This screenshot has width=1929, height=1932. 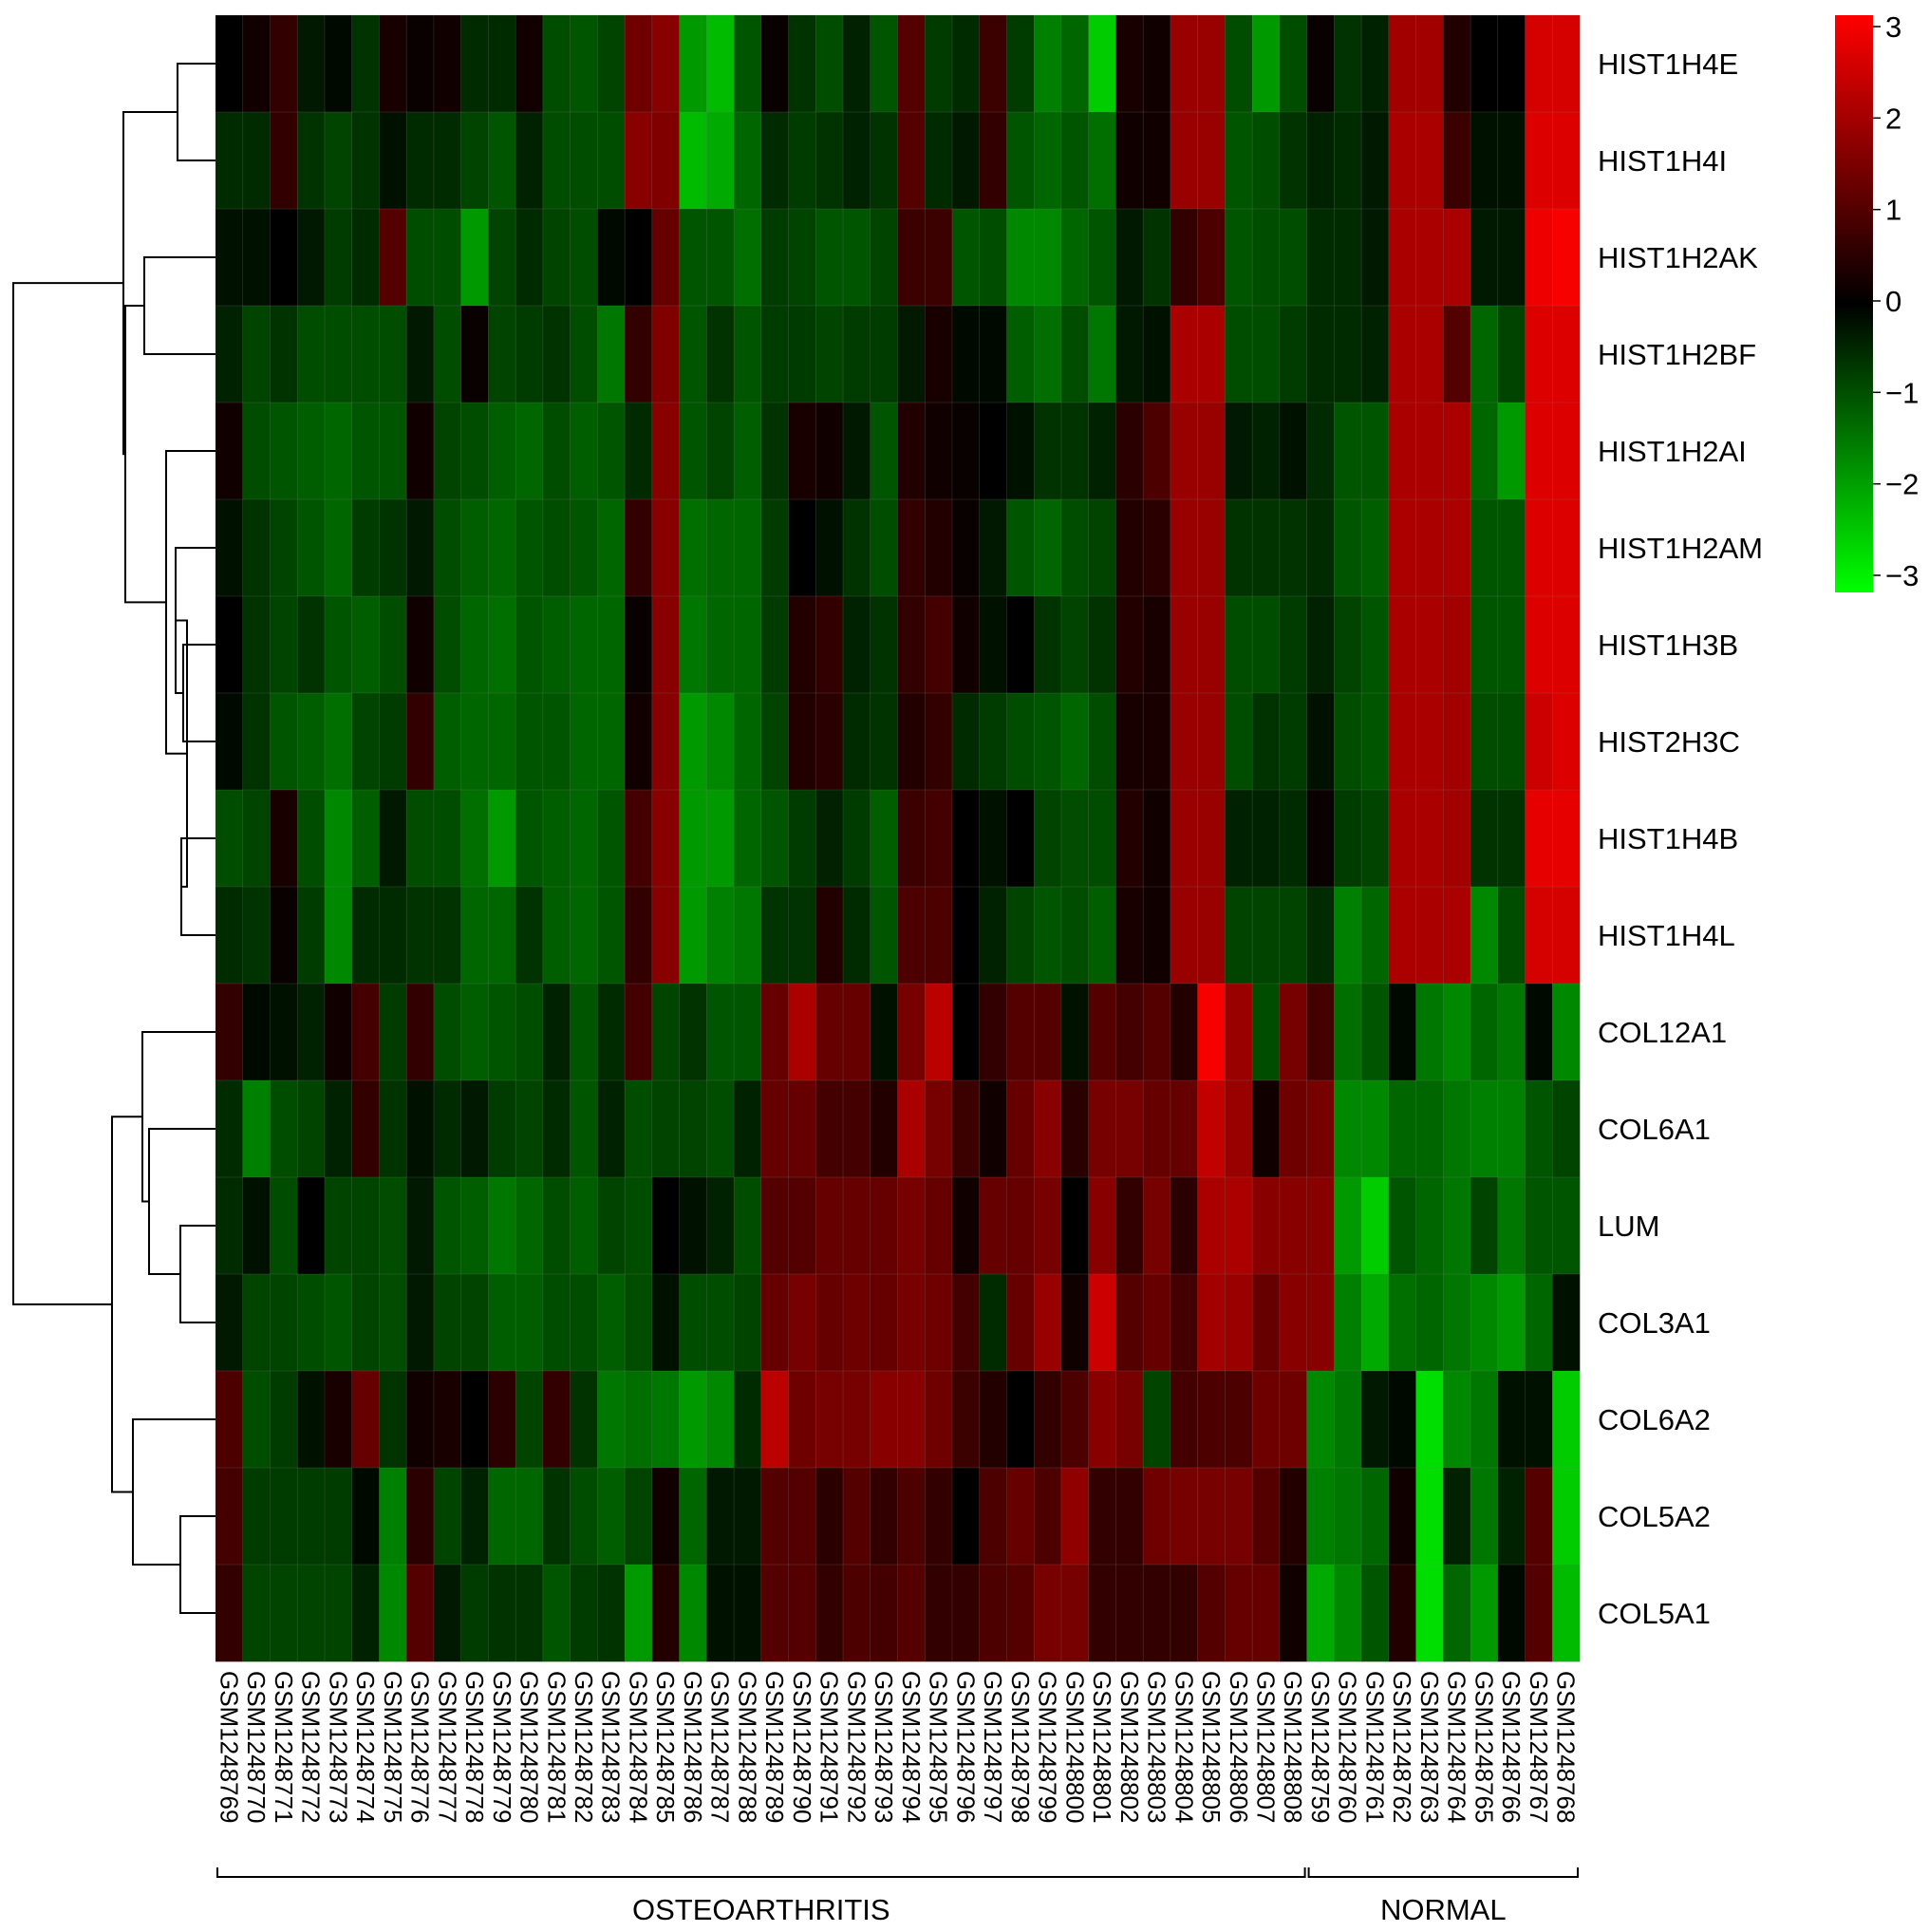 What do you see at coordinates (1628, 1227) in the screenshot?
I see `row-label: LUM` at bounding box center [1628, 1227].